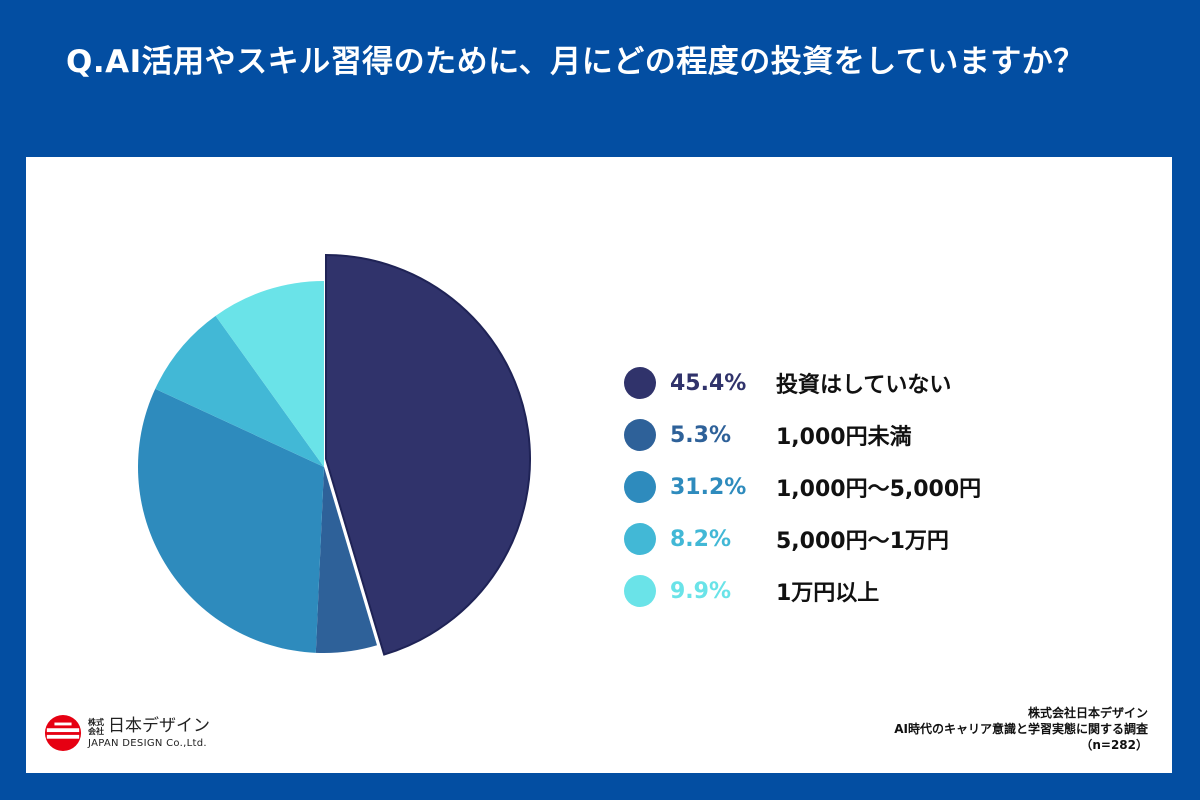 Image resolution: width=1200 pixels, height=800 pixels. I want to click on legend-category-label: 1,000円〜5,000円, so click(879, 489).